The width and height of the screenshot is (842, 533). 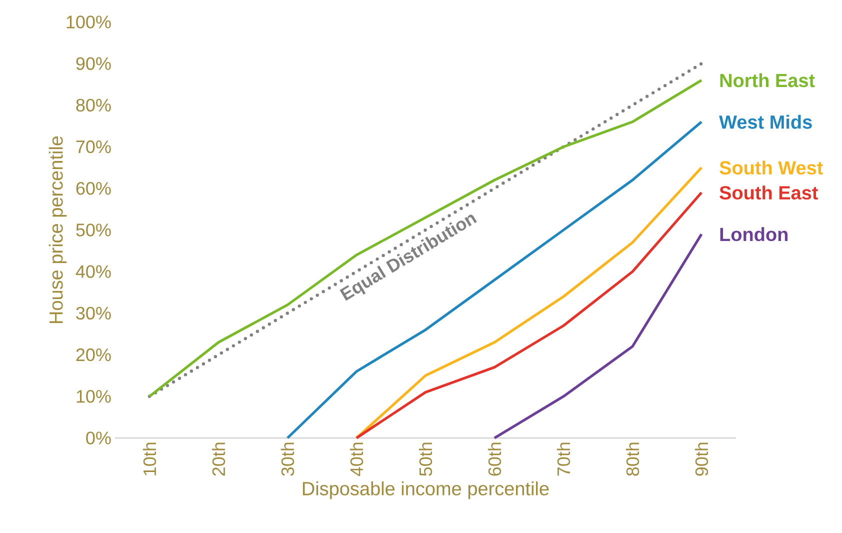 What do you see at coordinates (93, 188) in the screenshot?
I see `y-tick-label: 60%` at bounding box center [93, 188].